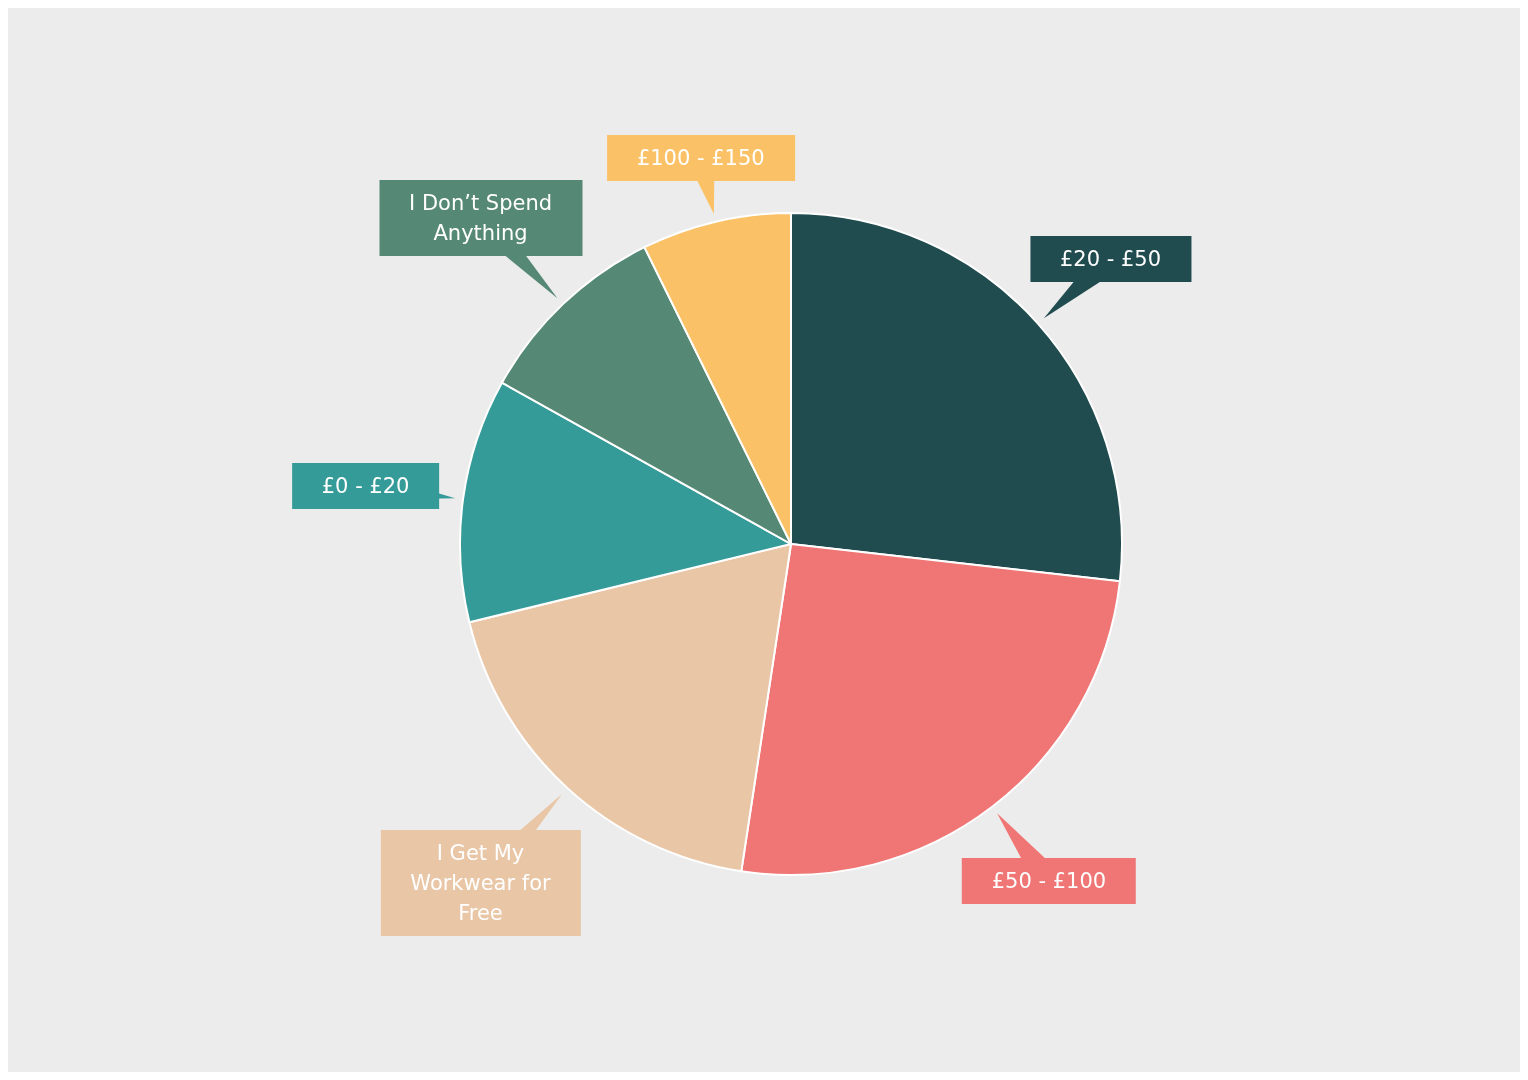  I want to click on slice-label: £50 - £100, so click(1049, 881).